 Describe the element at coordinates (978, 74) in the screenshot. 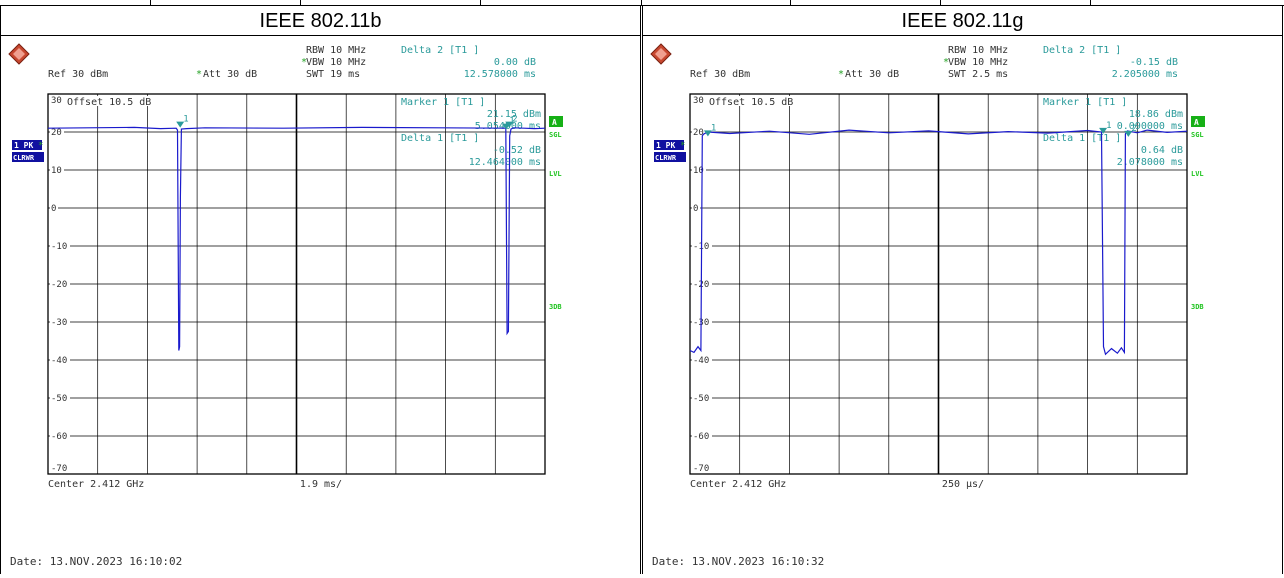

I see `swt-label: SWT 2.5 ms` at that location.